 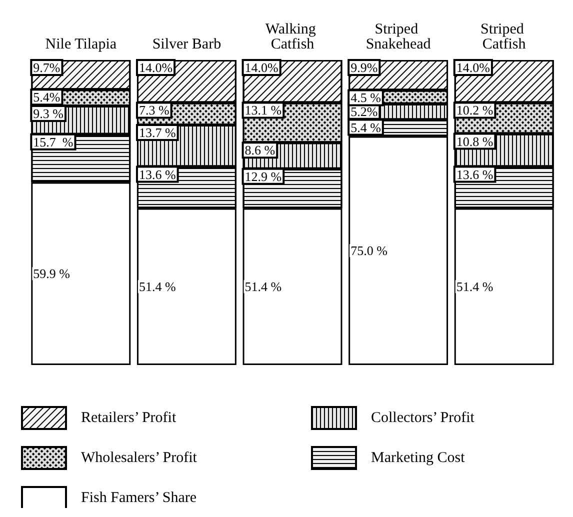 I want to click on data-label: 15.7 %, so click(x=53, y=142).